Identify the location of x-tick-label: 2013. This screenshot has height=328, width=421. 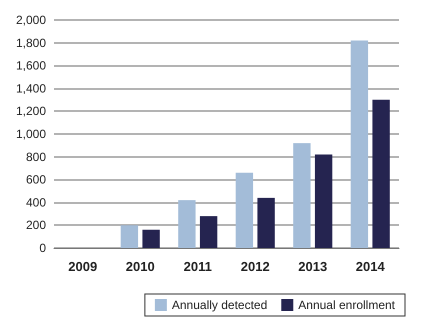
(313, 266).